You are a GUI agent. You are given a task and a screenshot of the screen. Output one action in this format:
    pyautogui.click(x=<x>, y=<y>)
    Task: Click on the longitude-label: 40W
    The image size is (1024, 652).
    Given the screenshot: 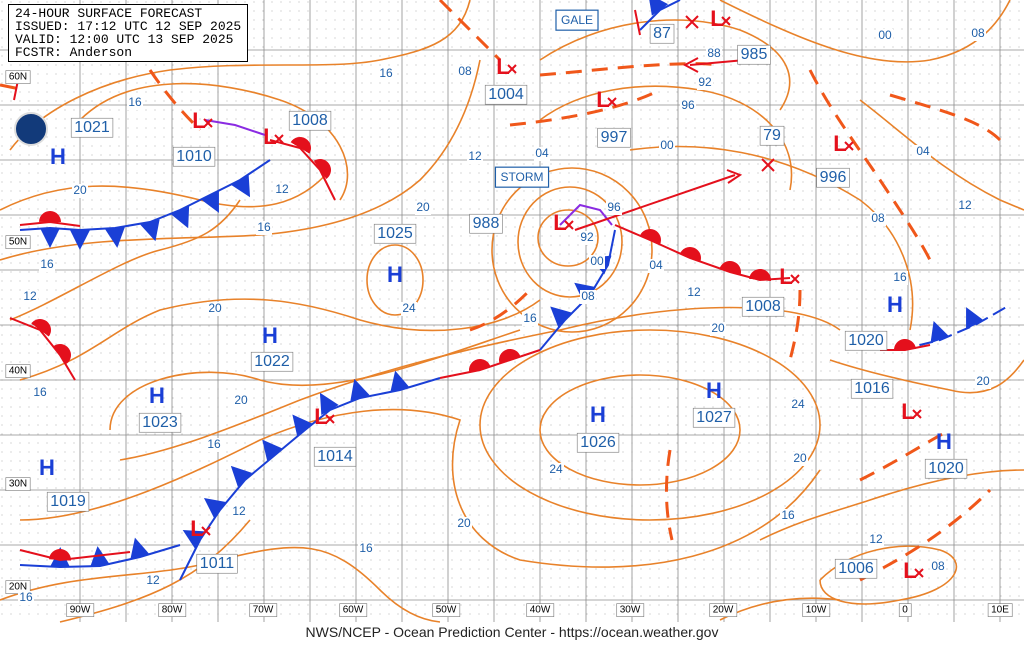 What is the action you would take?
    pyautogui.click(x=540, y=610)
    